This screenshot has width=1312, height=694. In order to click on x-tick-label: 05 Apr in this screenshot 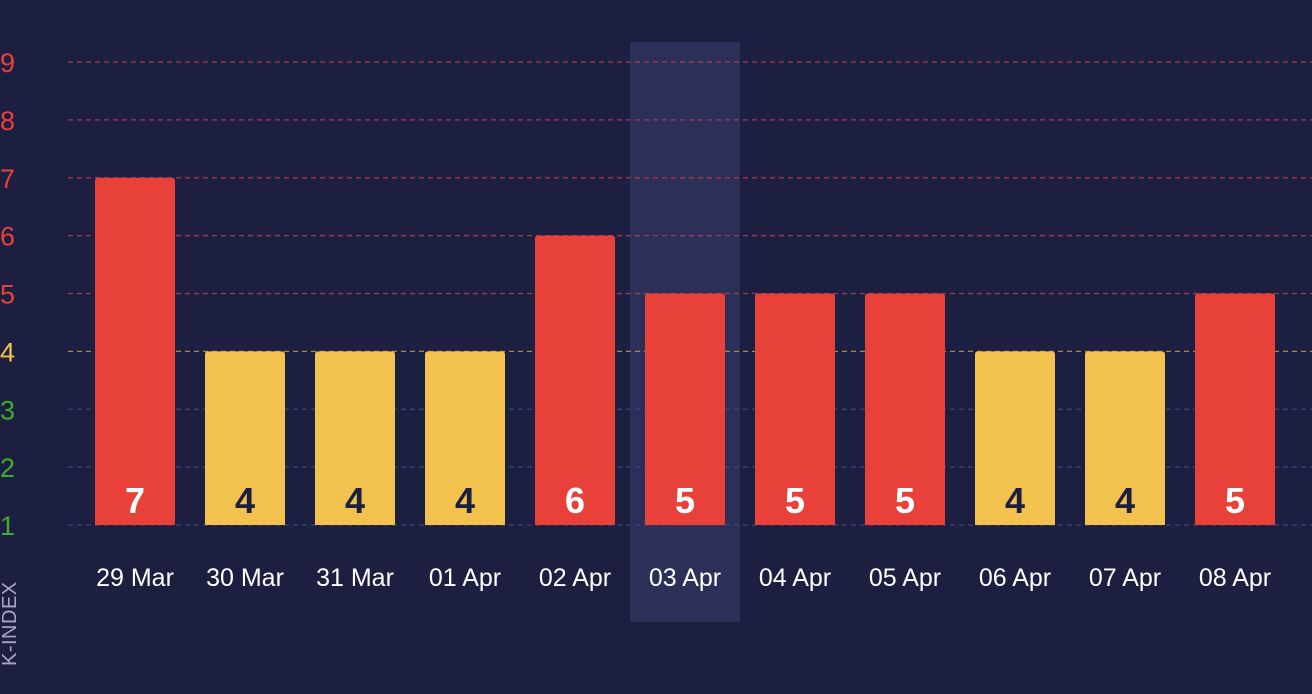, I will do `click(905, 578)`.